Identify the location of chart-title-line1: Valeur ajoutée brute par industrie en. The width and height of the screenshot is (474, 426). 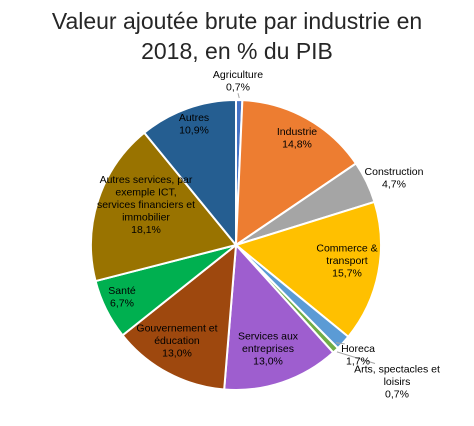
(237, 21).